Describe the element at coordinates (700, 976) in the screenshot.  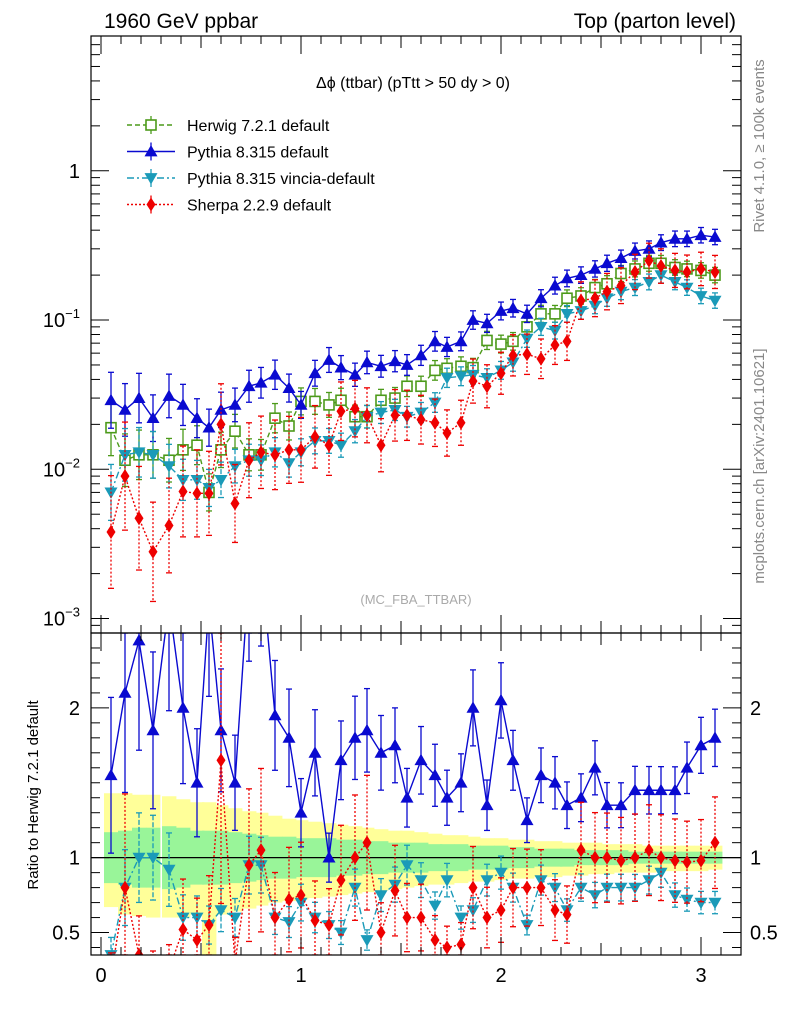
I see `x-tick-label: 3` at that location.